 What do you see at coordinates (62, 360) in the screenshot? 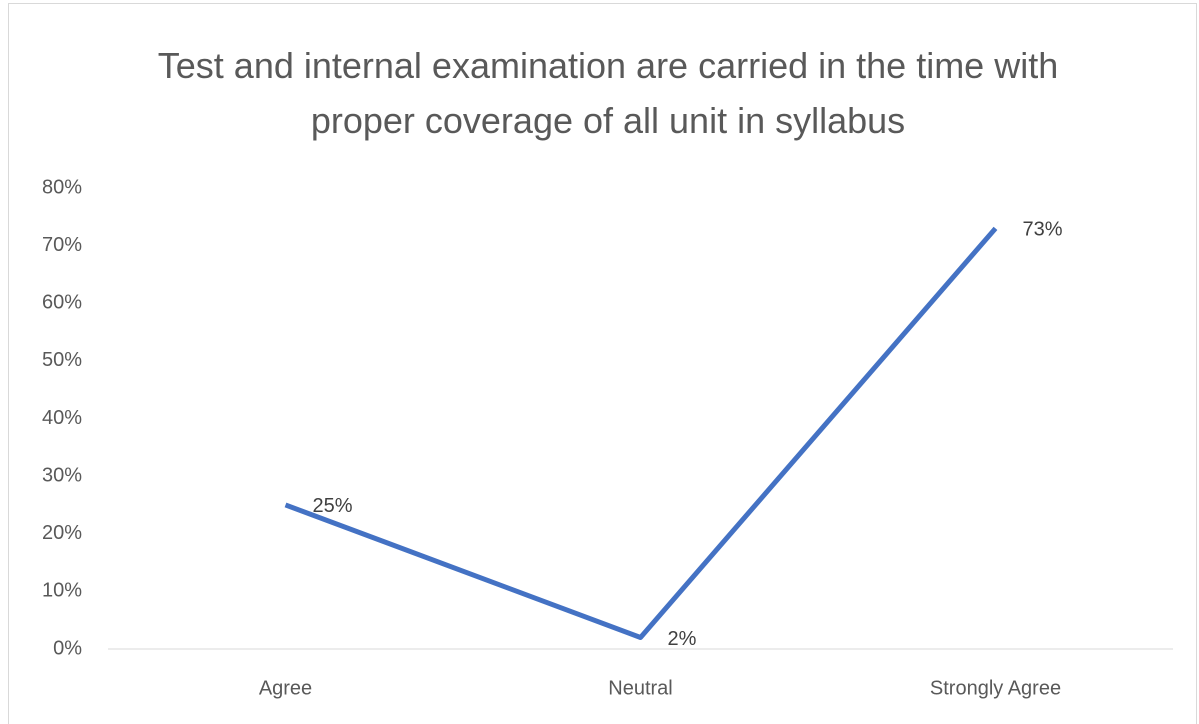
I see `y-tick-label: 50%` at bounding box center [62, 360].